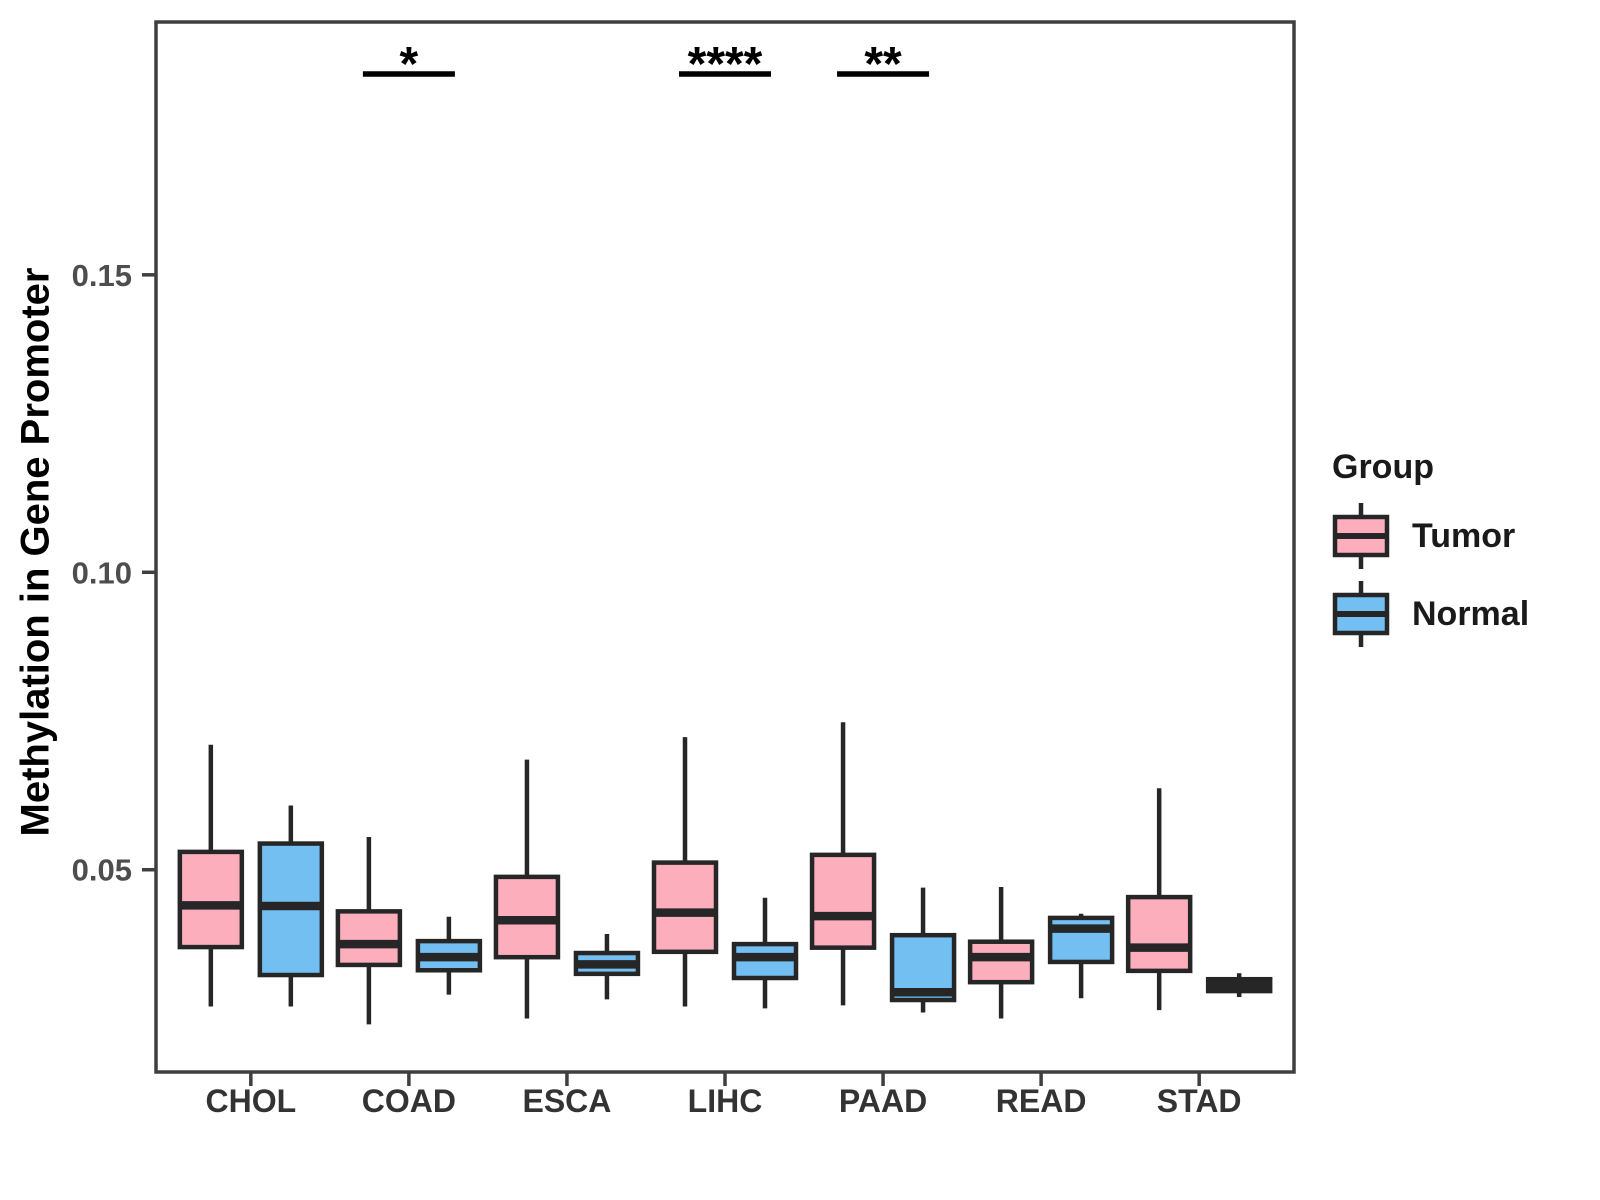 Image resolution: width=1600 pixels, height=1200 pixels. What do you see at coordinates (369, 938) in the screenshot?
I see `box-tumor-COAD` at bounding box center [369, 938].